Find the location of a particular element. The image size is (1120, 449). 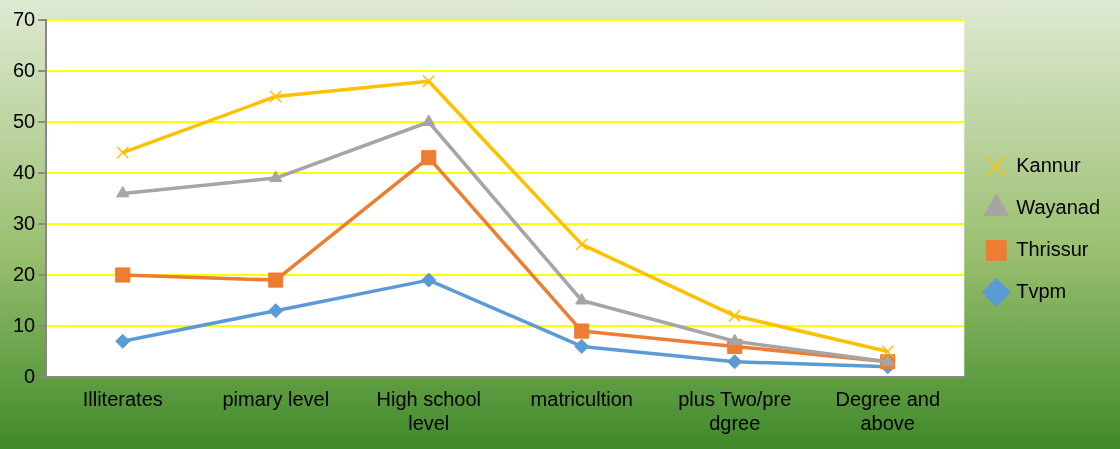

y-tick-label: 30 is located at coordinates (24, 222).